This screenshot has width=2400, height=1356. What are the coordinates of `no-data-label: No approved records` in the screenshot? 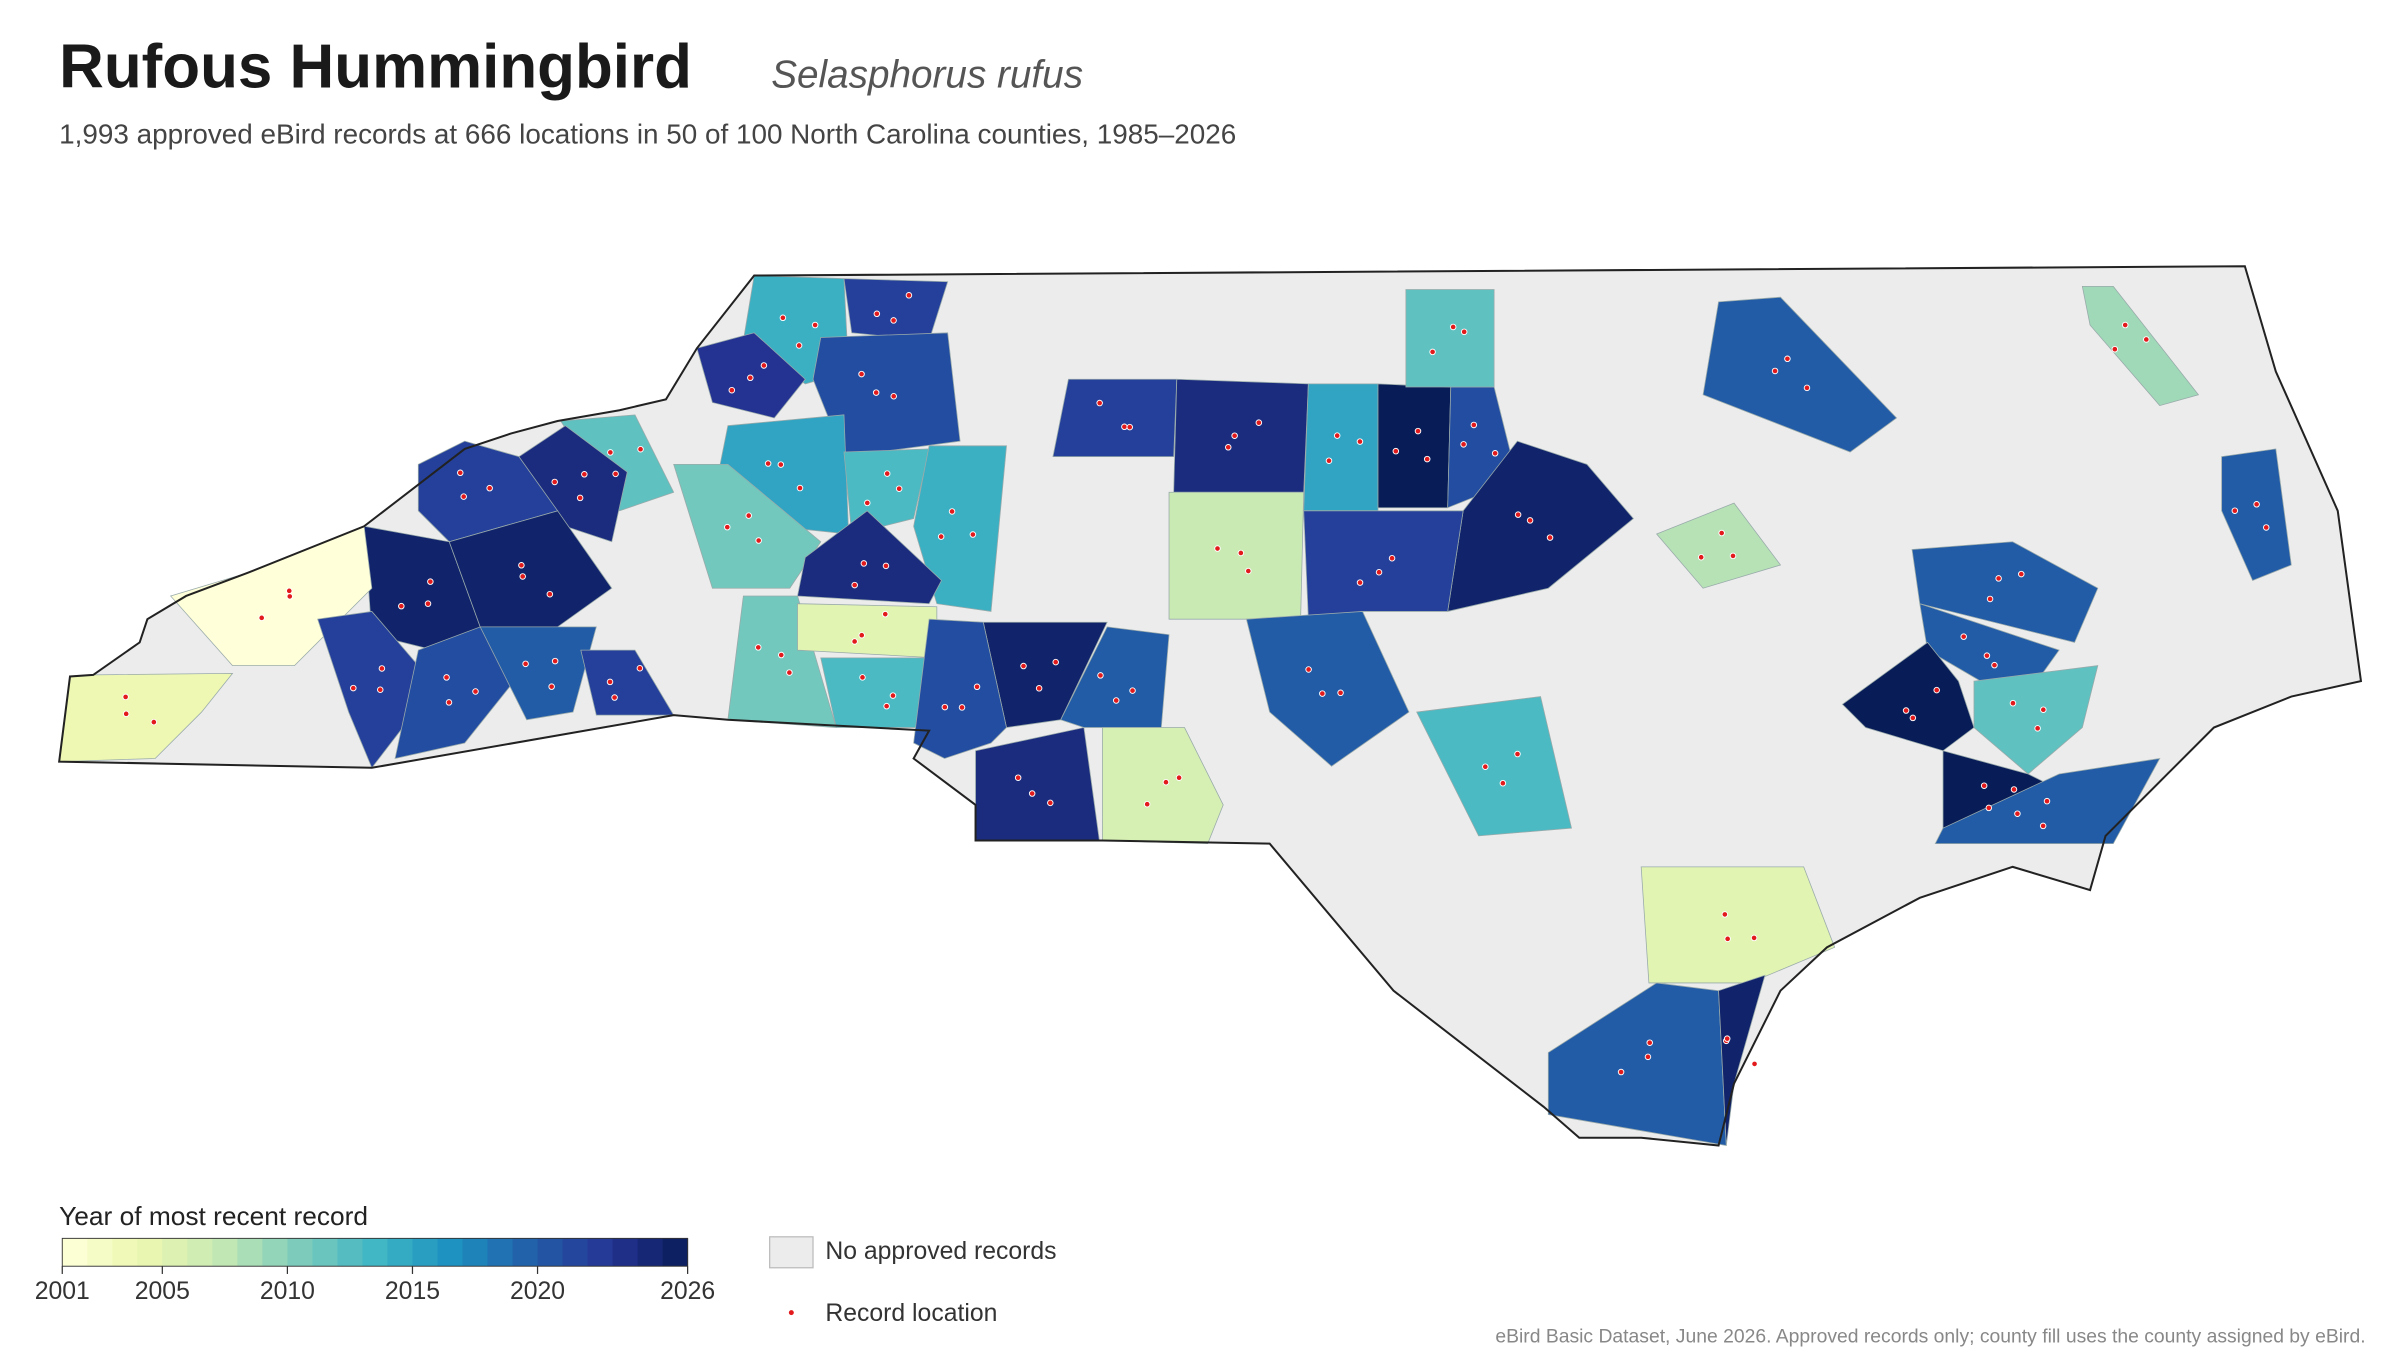 It's located at (940, 1251).